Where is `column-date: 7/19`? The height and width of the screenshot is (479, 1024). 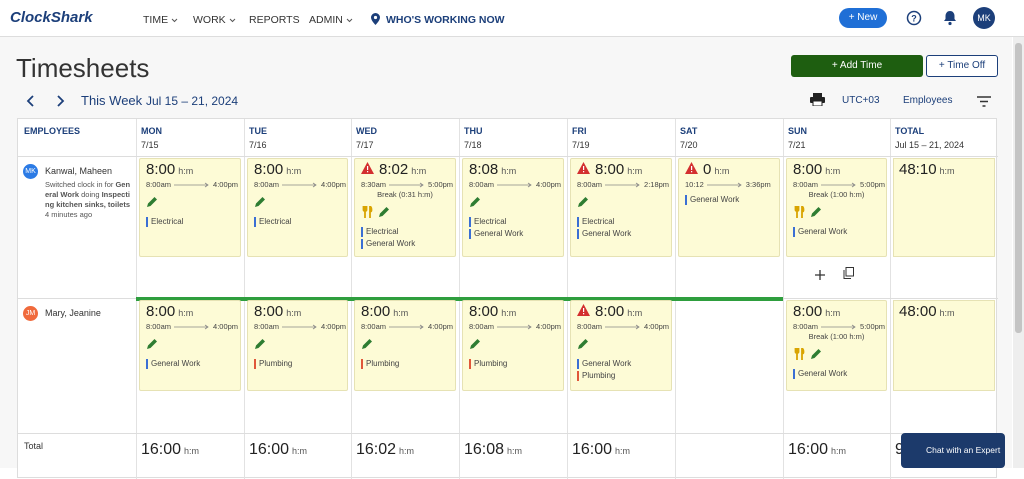
column-date: 7/19 is located at coordinates (581, 145).